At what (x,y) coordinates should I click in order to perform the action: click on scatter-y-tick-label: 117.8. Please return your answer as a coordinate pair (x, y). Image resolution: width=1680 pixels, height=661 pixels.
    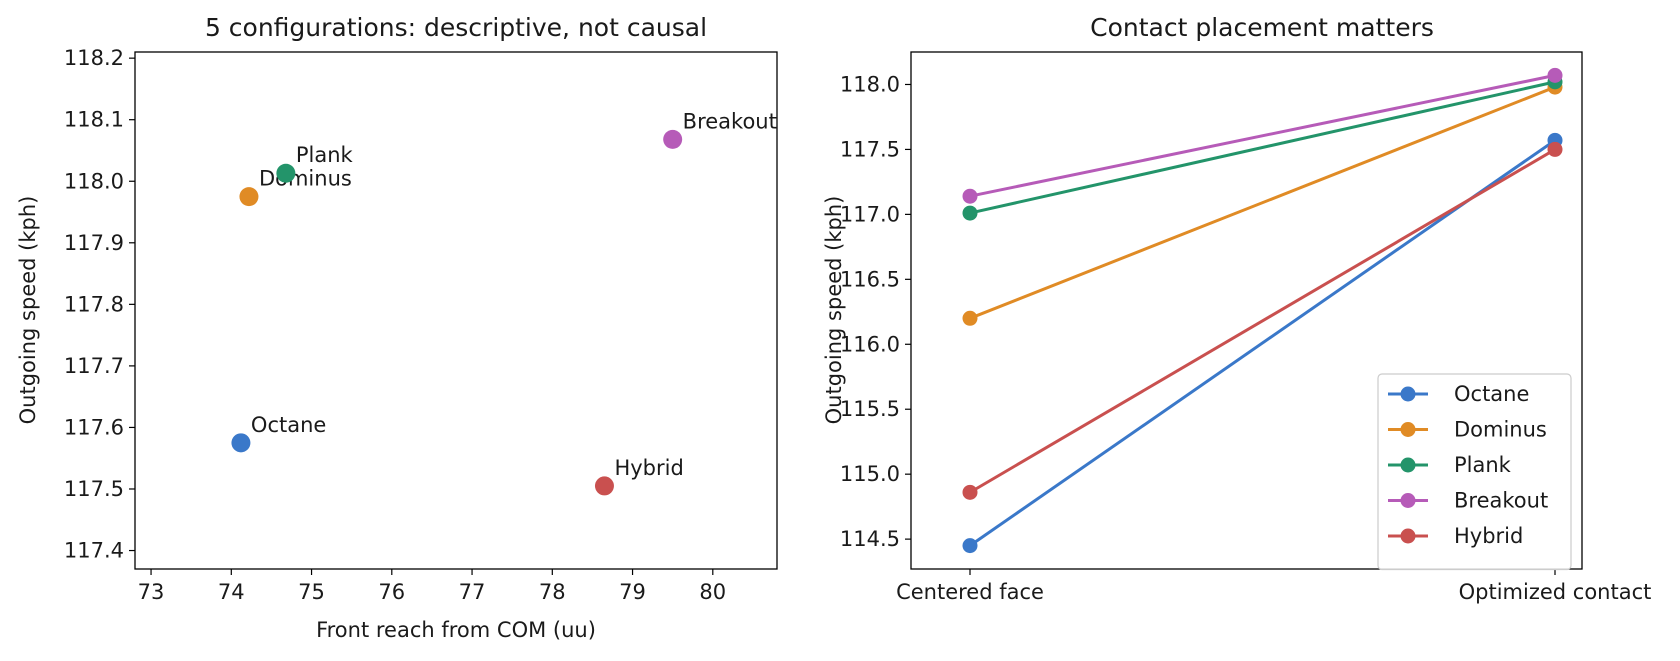
    Looking at the image, I should click on (94, 304).